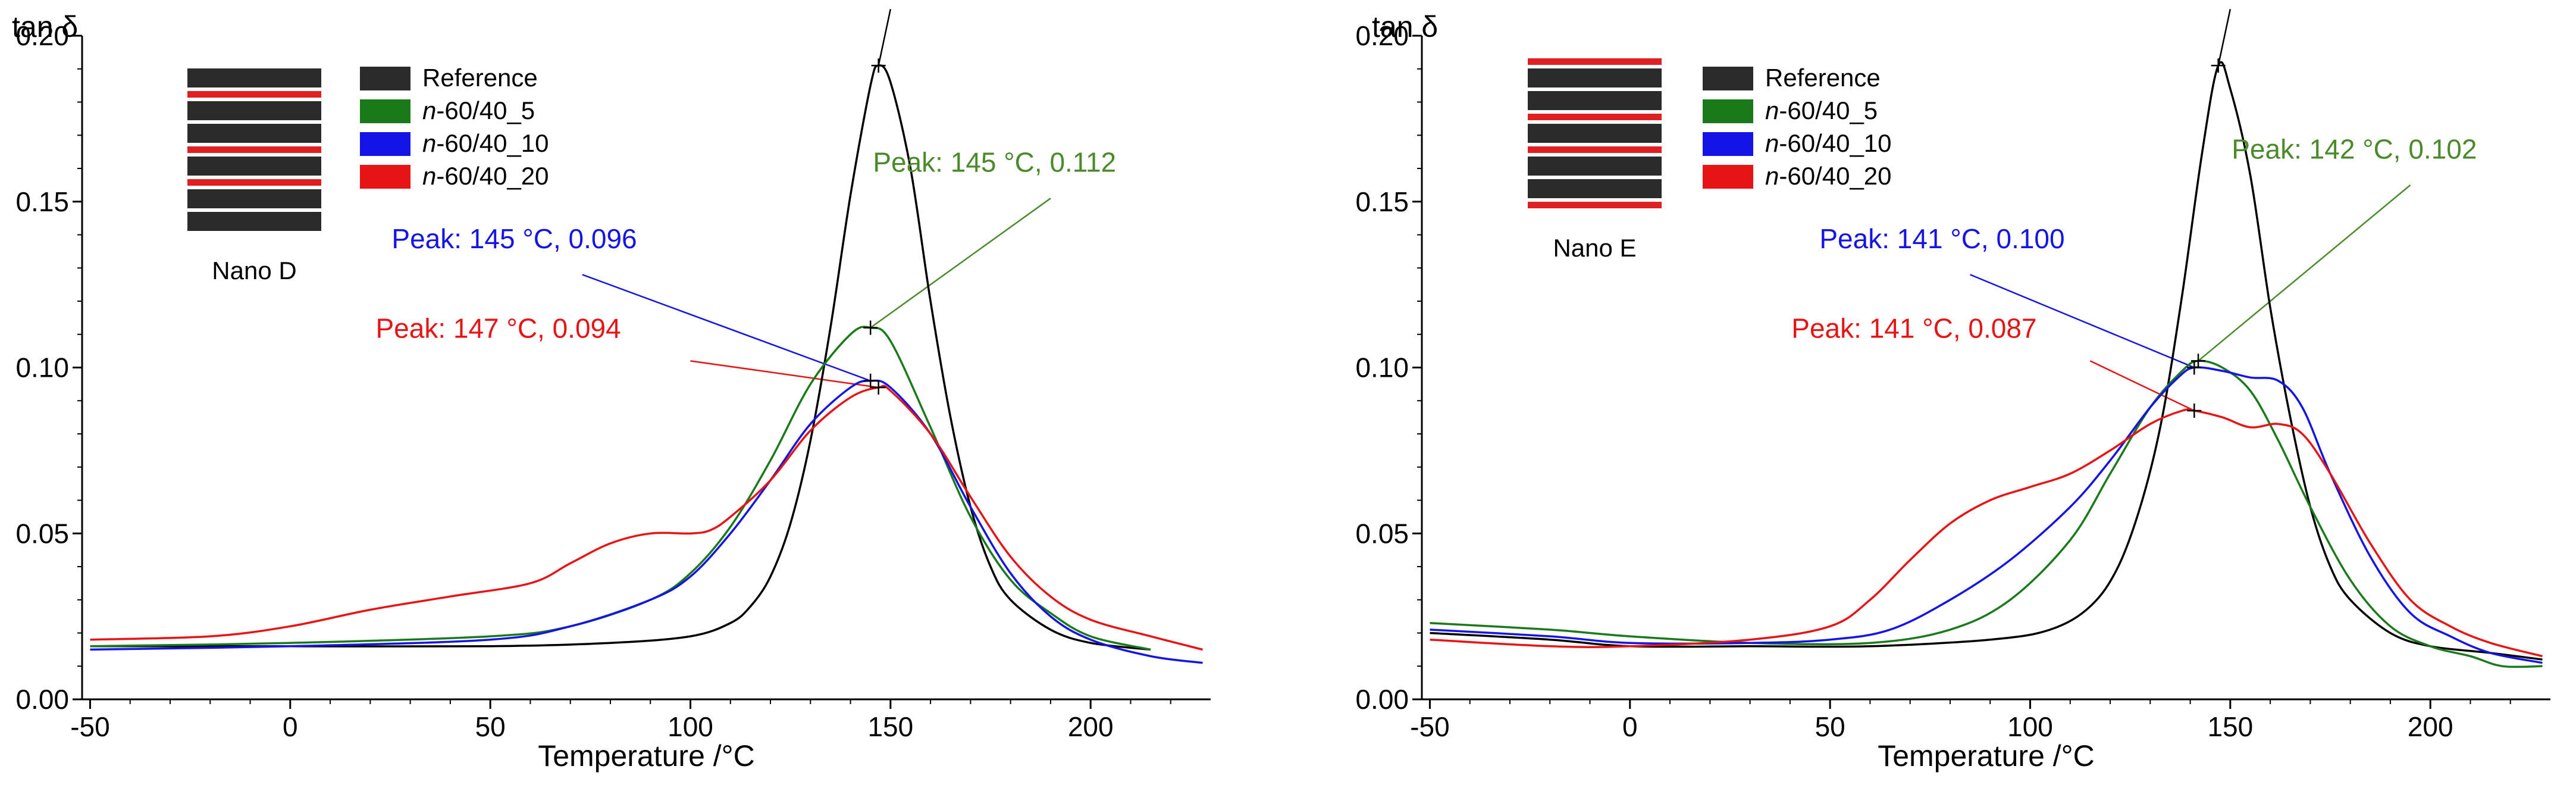  I want to click on peak-annotation: Peak: 145 °C, 0.096, so click(514, 239).